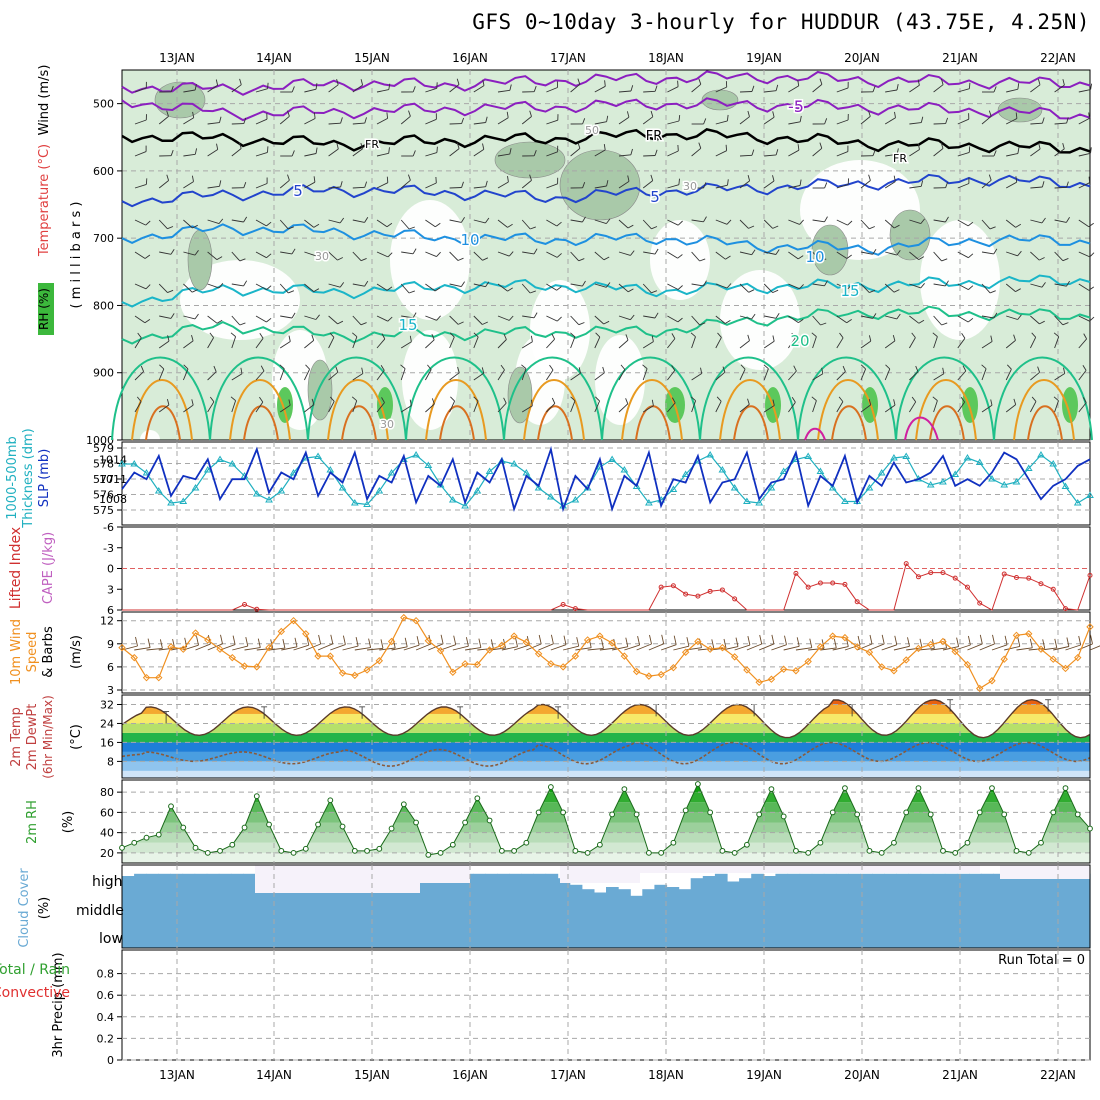  Describe the element at coordinates (48, 737) in the screenshot. I see `temp-axis-label-3: (6hr Min/Max)` at that location.